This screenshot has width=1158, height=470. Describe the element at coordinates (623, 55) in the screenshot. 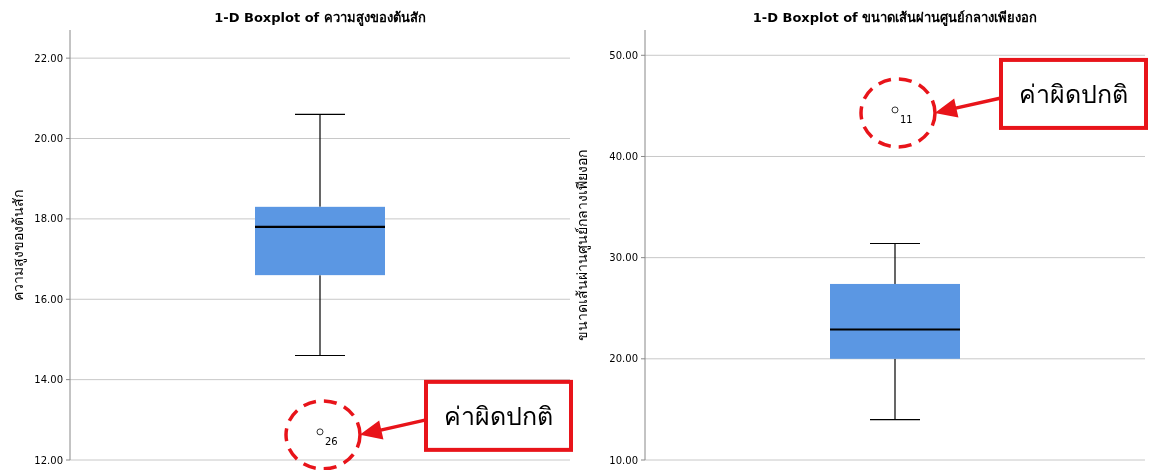

I see `y-tick-label: 50.00` at that location.